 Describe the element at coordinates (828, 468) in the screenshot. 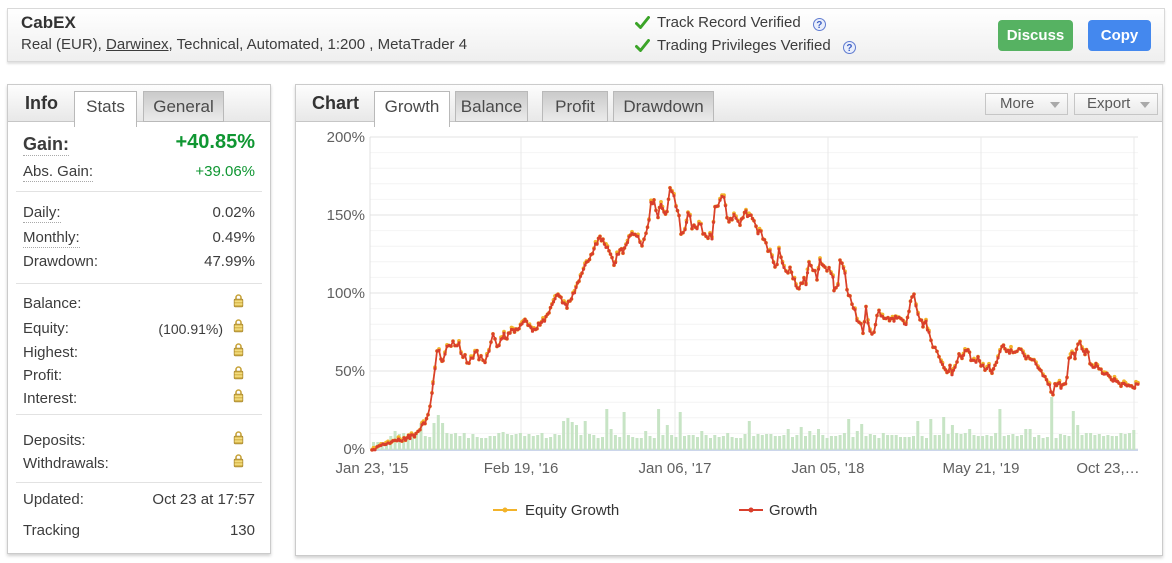

I see `svg-text: Jan 05, '18` at that location.